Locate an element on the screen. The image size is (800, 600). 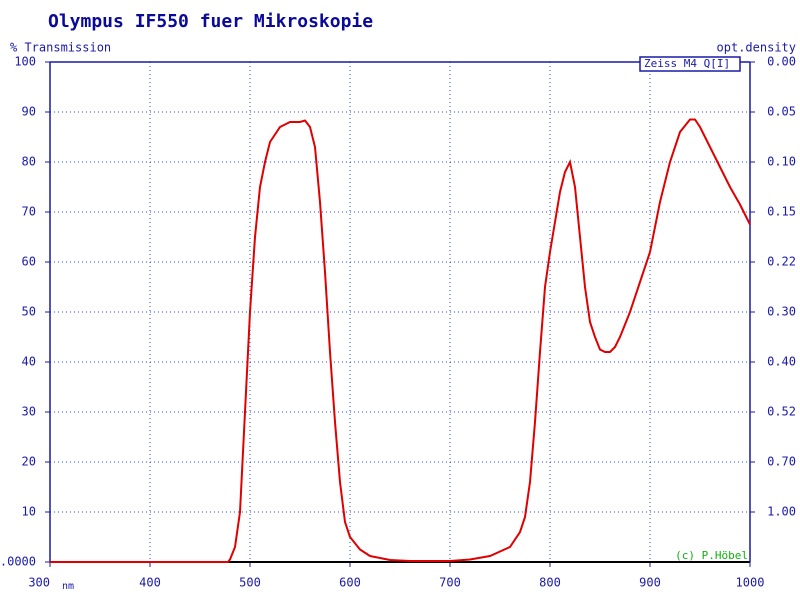
y-axis-label: % Transmission is located at coordinates (60, 48).